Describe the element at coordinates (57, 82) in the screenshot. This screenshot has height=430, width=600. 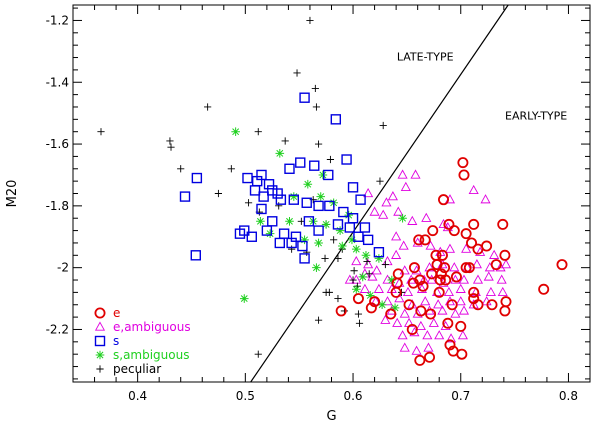
I see `y-tick-label: -1.4` at that location.